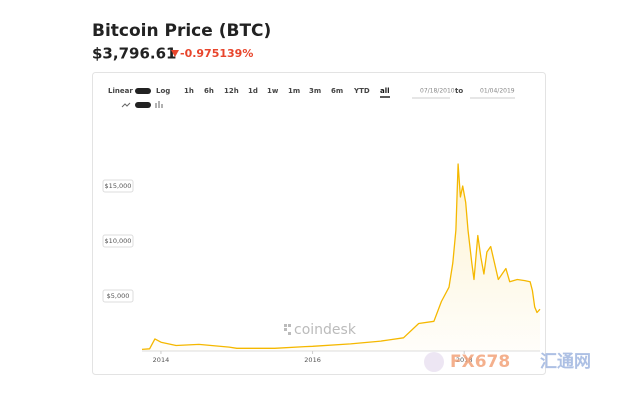  Describe the element at coordinates (143, 105) in the screenshot. I see `chart-toggle` at that location.